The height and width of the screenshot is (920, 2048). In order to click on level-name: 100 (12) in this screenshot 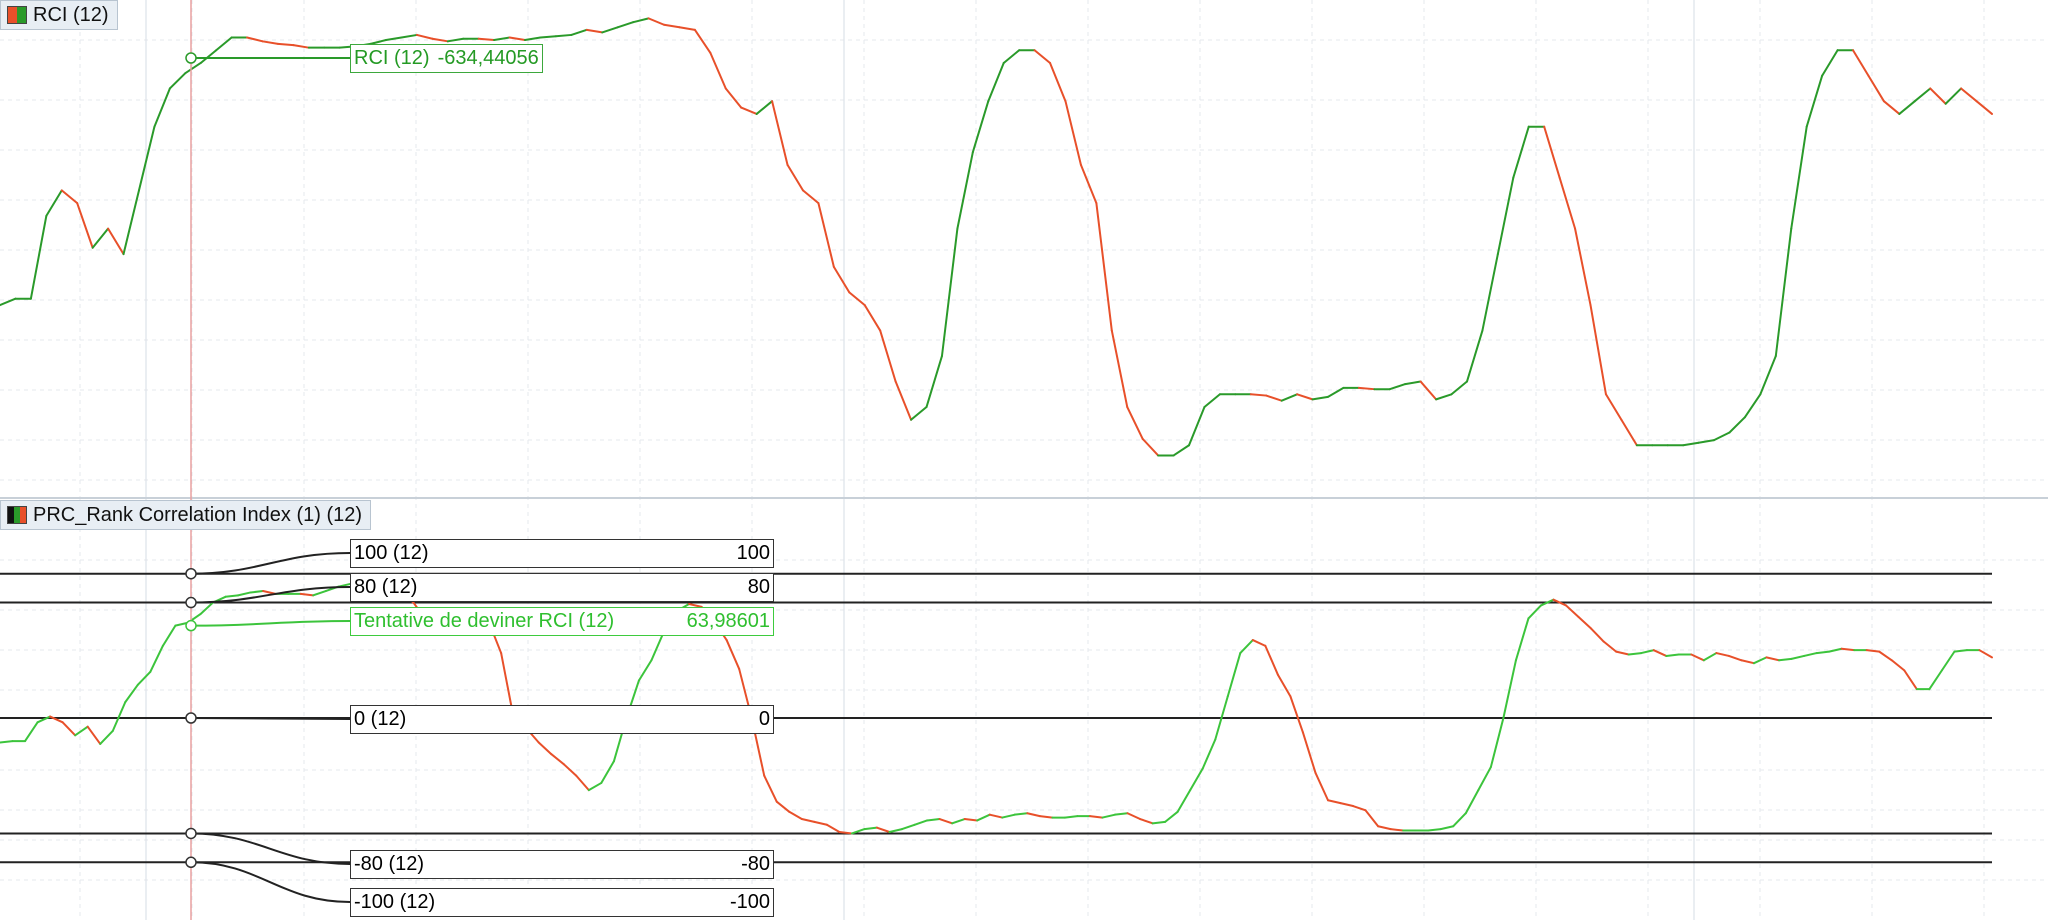, I will do `click(391, 553)`.